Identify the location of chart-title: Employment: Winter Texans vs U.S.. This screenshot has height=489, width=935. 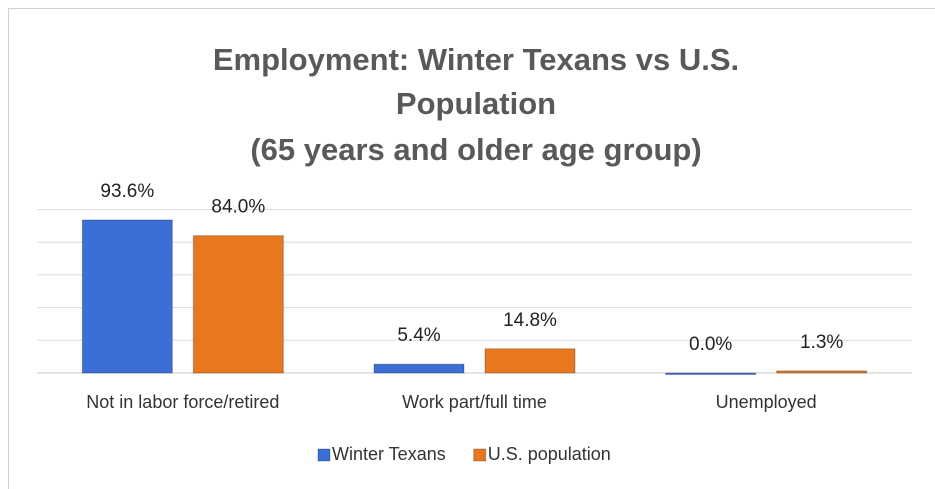
(476, 59).